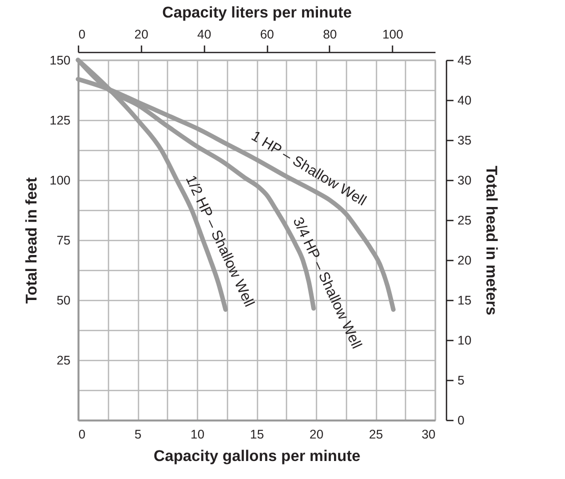 The image size is (565, 479). What do you see at coordinates (465, 61) in the screenshot?
I see `y2-tick-label: 45` at bounding box center [465, 61].